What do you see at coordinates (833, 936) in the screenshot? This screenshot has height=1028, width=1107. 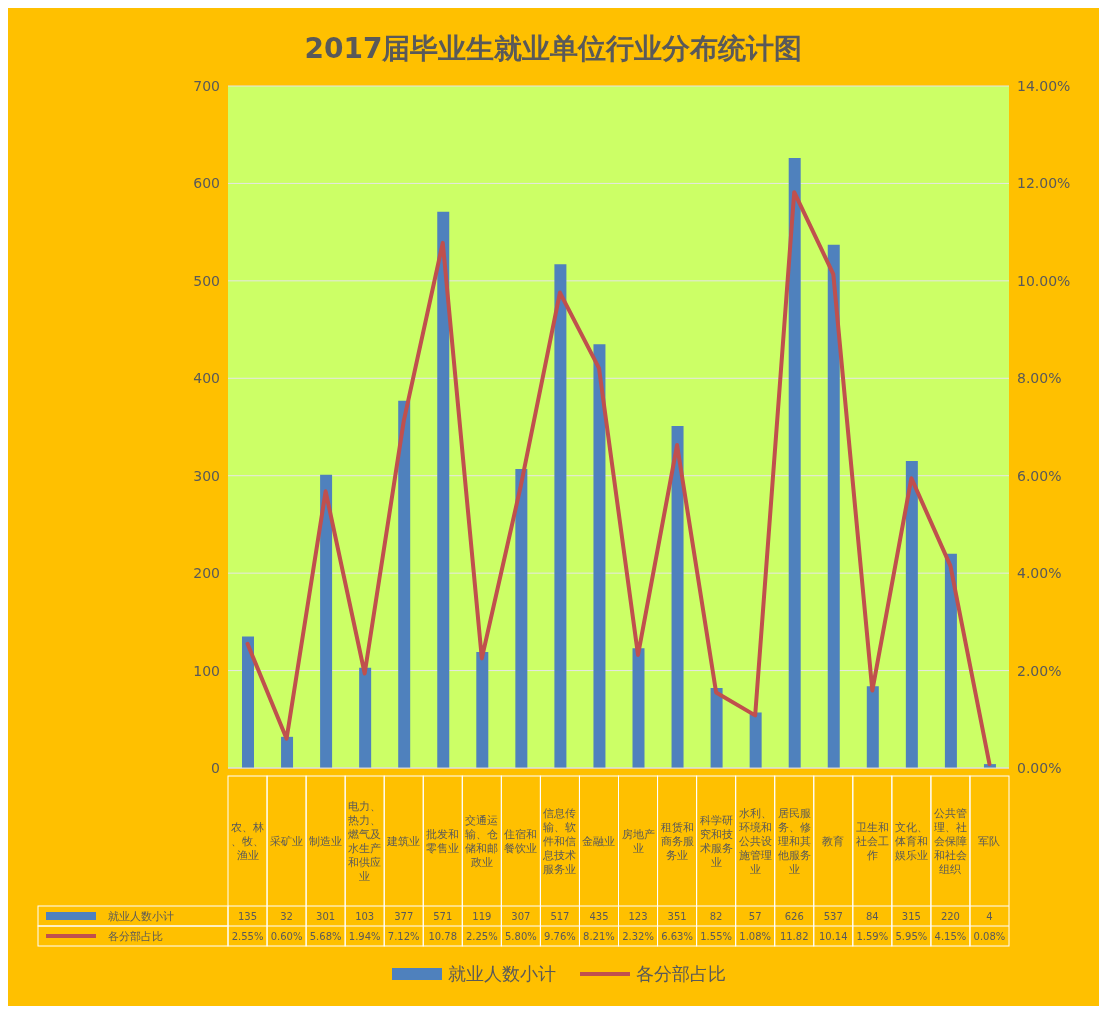 I see `data-label: 10.14` at bounding box center [833, 936].